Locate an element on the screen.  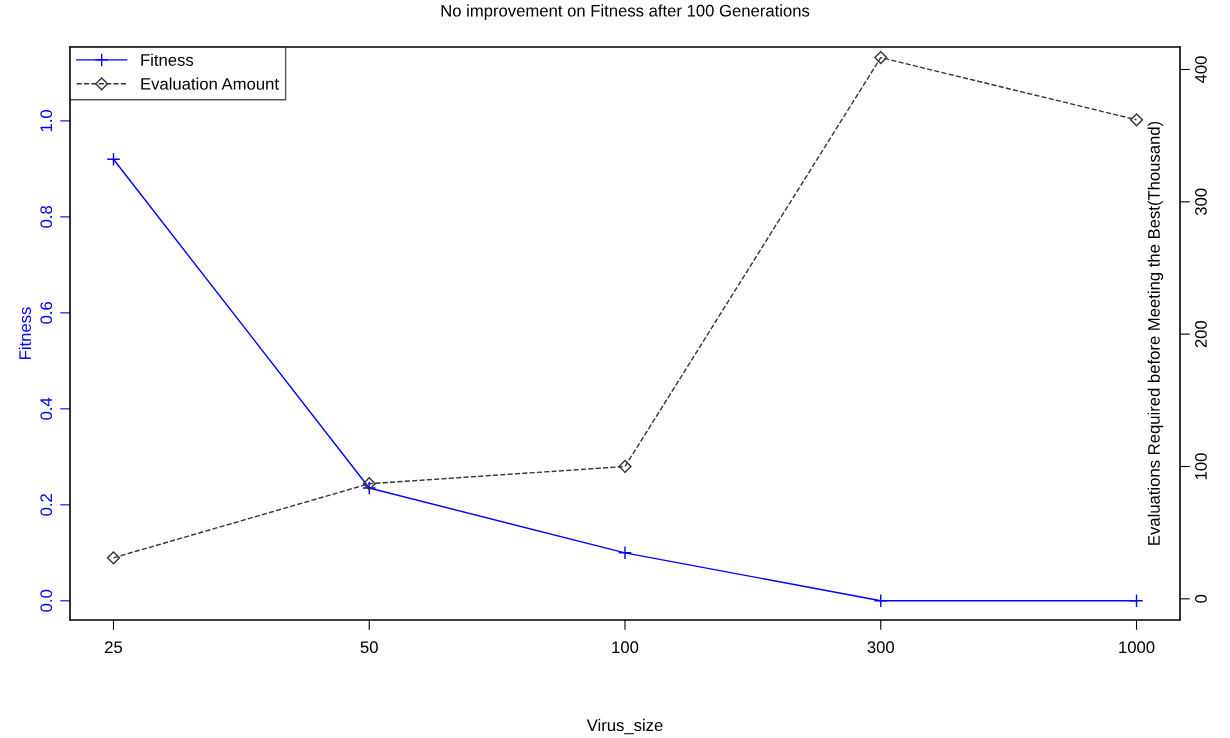
y-tick-label: 0.8 is located at coordinates (46, 217).